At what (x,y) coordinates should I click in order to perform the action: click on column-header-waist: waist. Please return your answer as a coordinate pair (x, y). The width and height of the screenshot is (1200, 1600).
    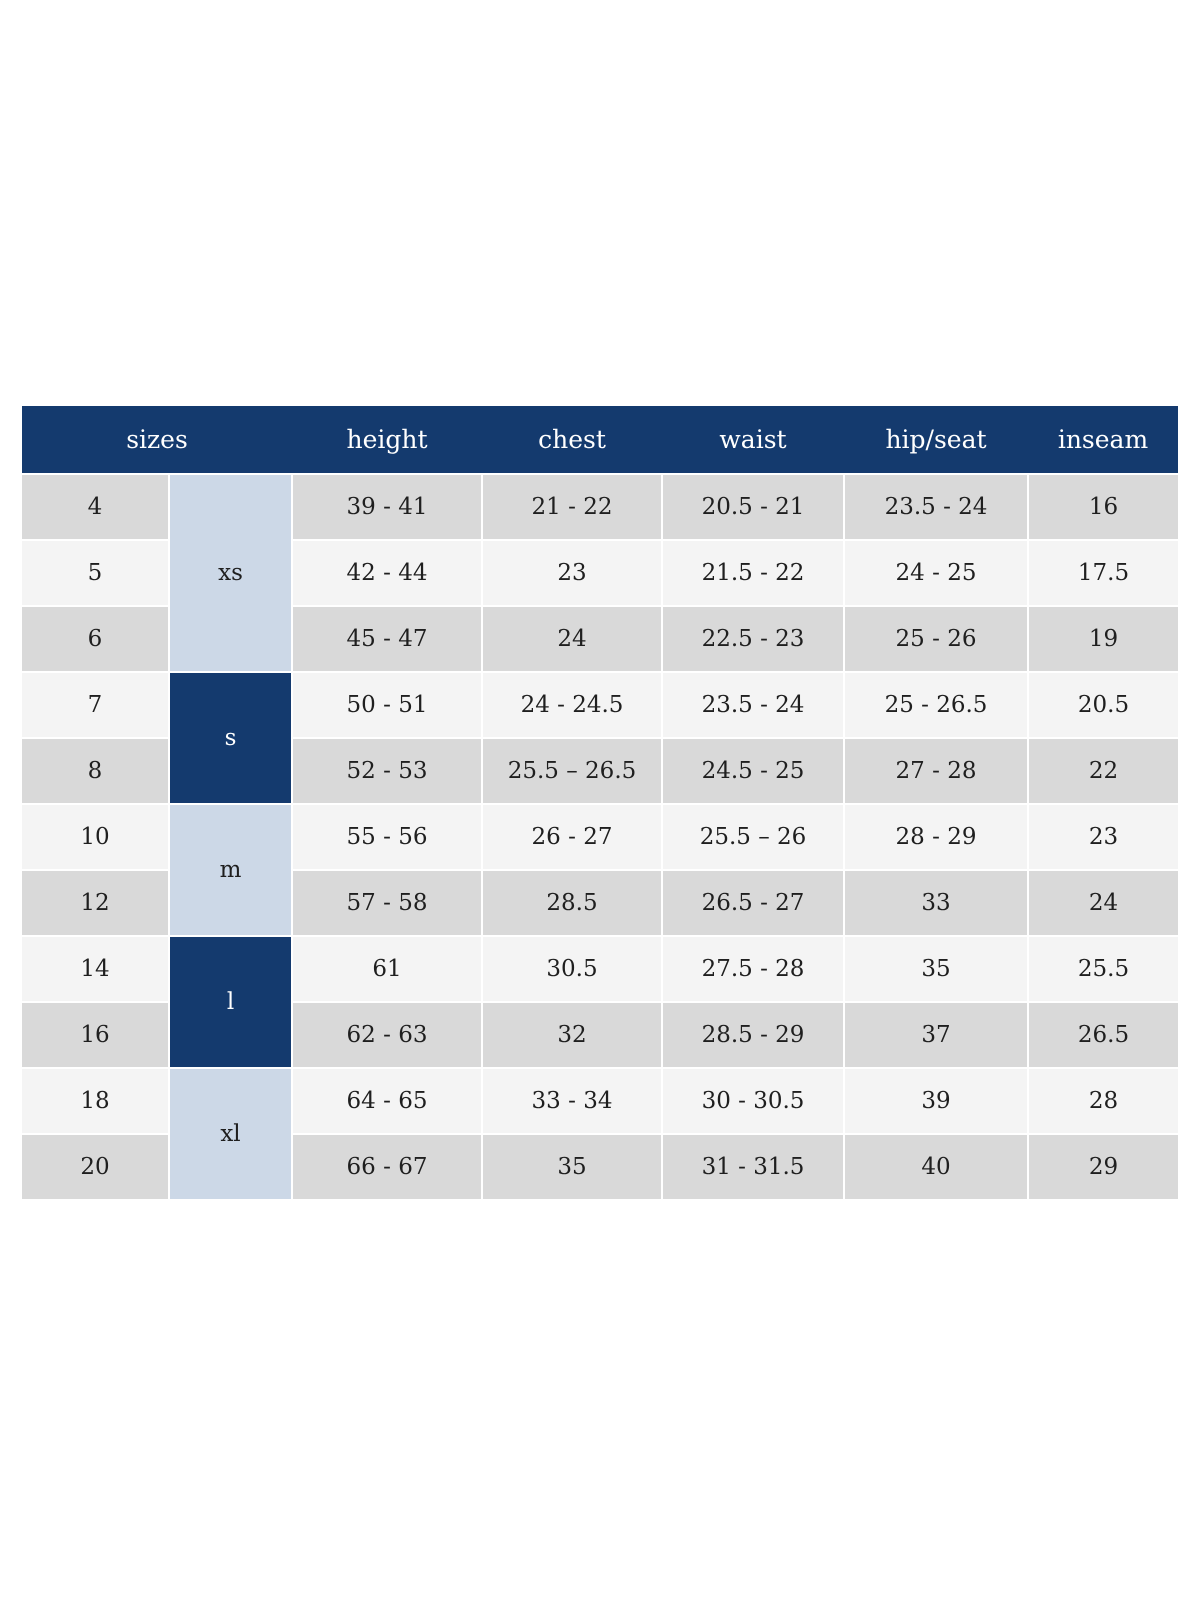
    Looking at the image, I should click on (753, 439).